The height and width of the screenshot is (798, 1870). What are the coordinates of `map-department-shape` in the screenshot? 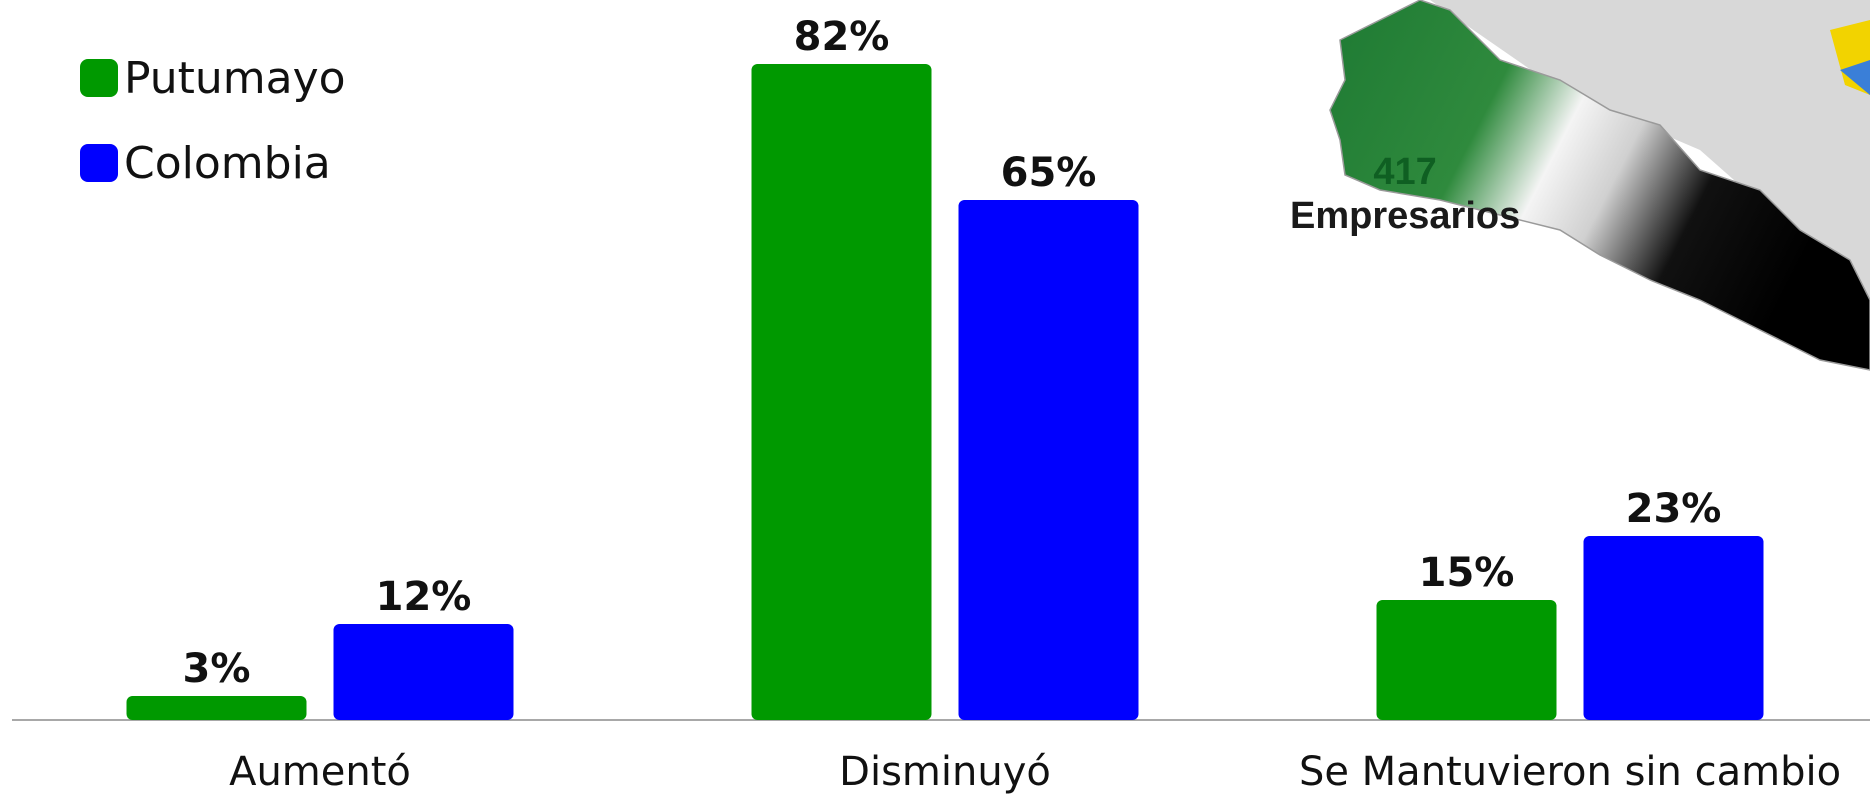 It's located at (1599, 185).